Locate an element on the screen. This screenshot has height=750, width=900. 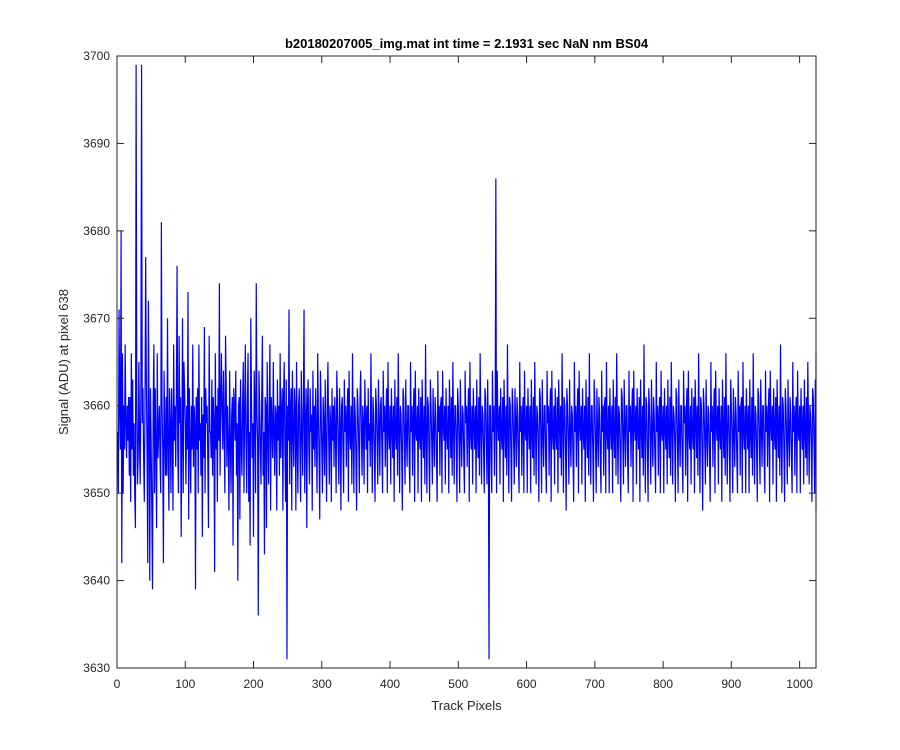
y-tick-label: 3690 is located at coordinates (96, 143).